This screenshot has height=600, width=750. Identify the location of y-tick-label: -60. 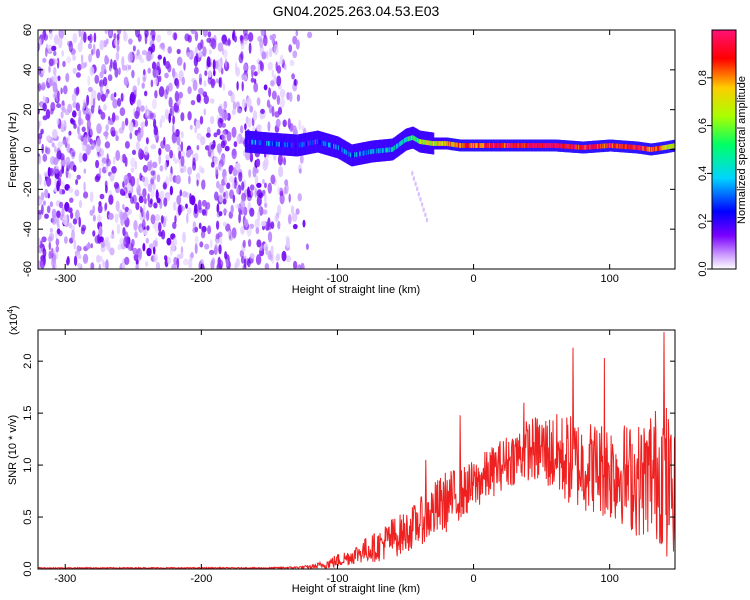
(28, 269).